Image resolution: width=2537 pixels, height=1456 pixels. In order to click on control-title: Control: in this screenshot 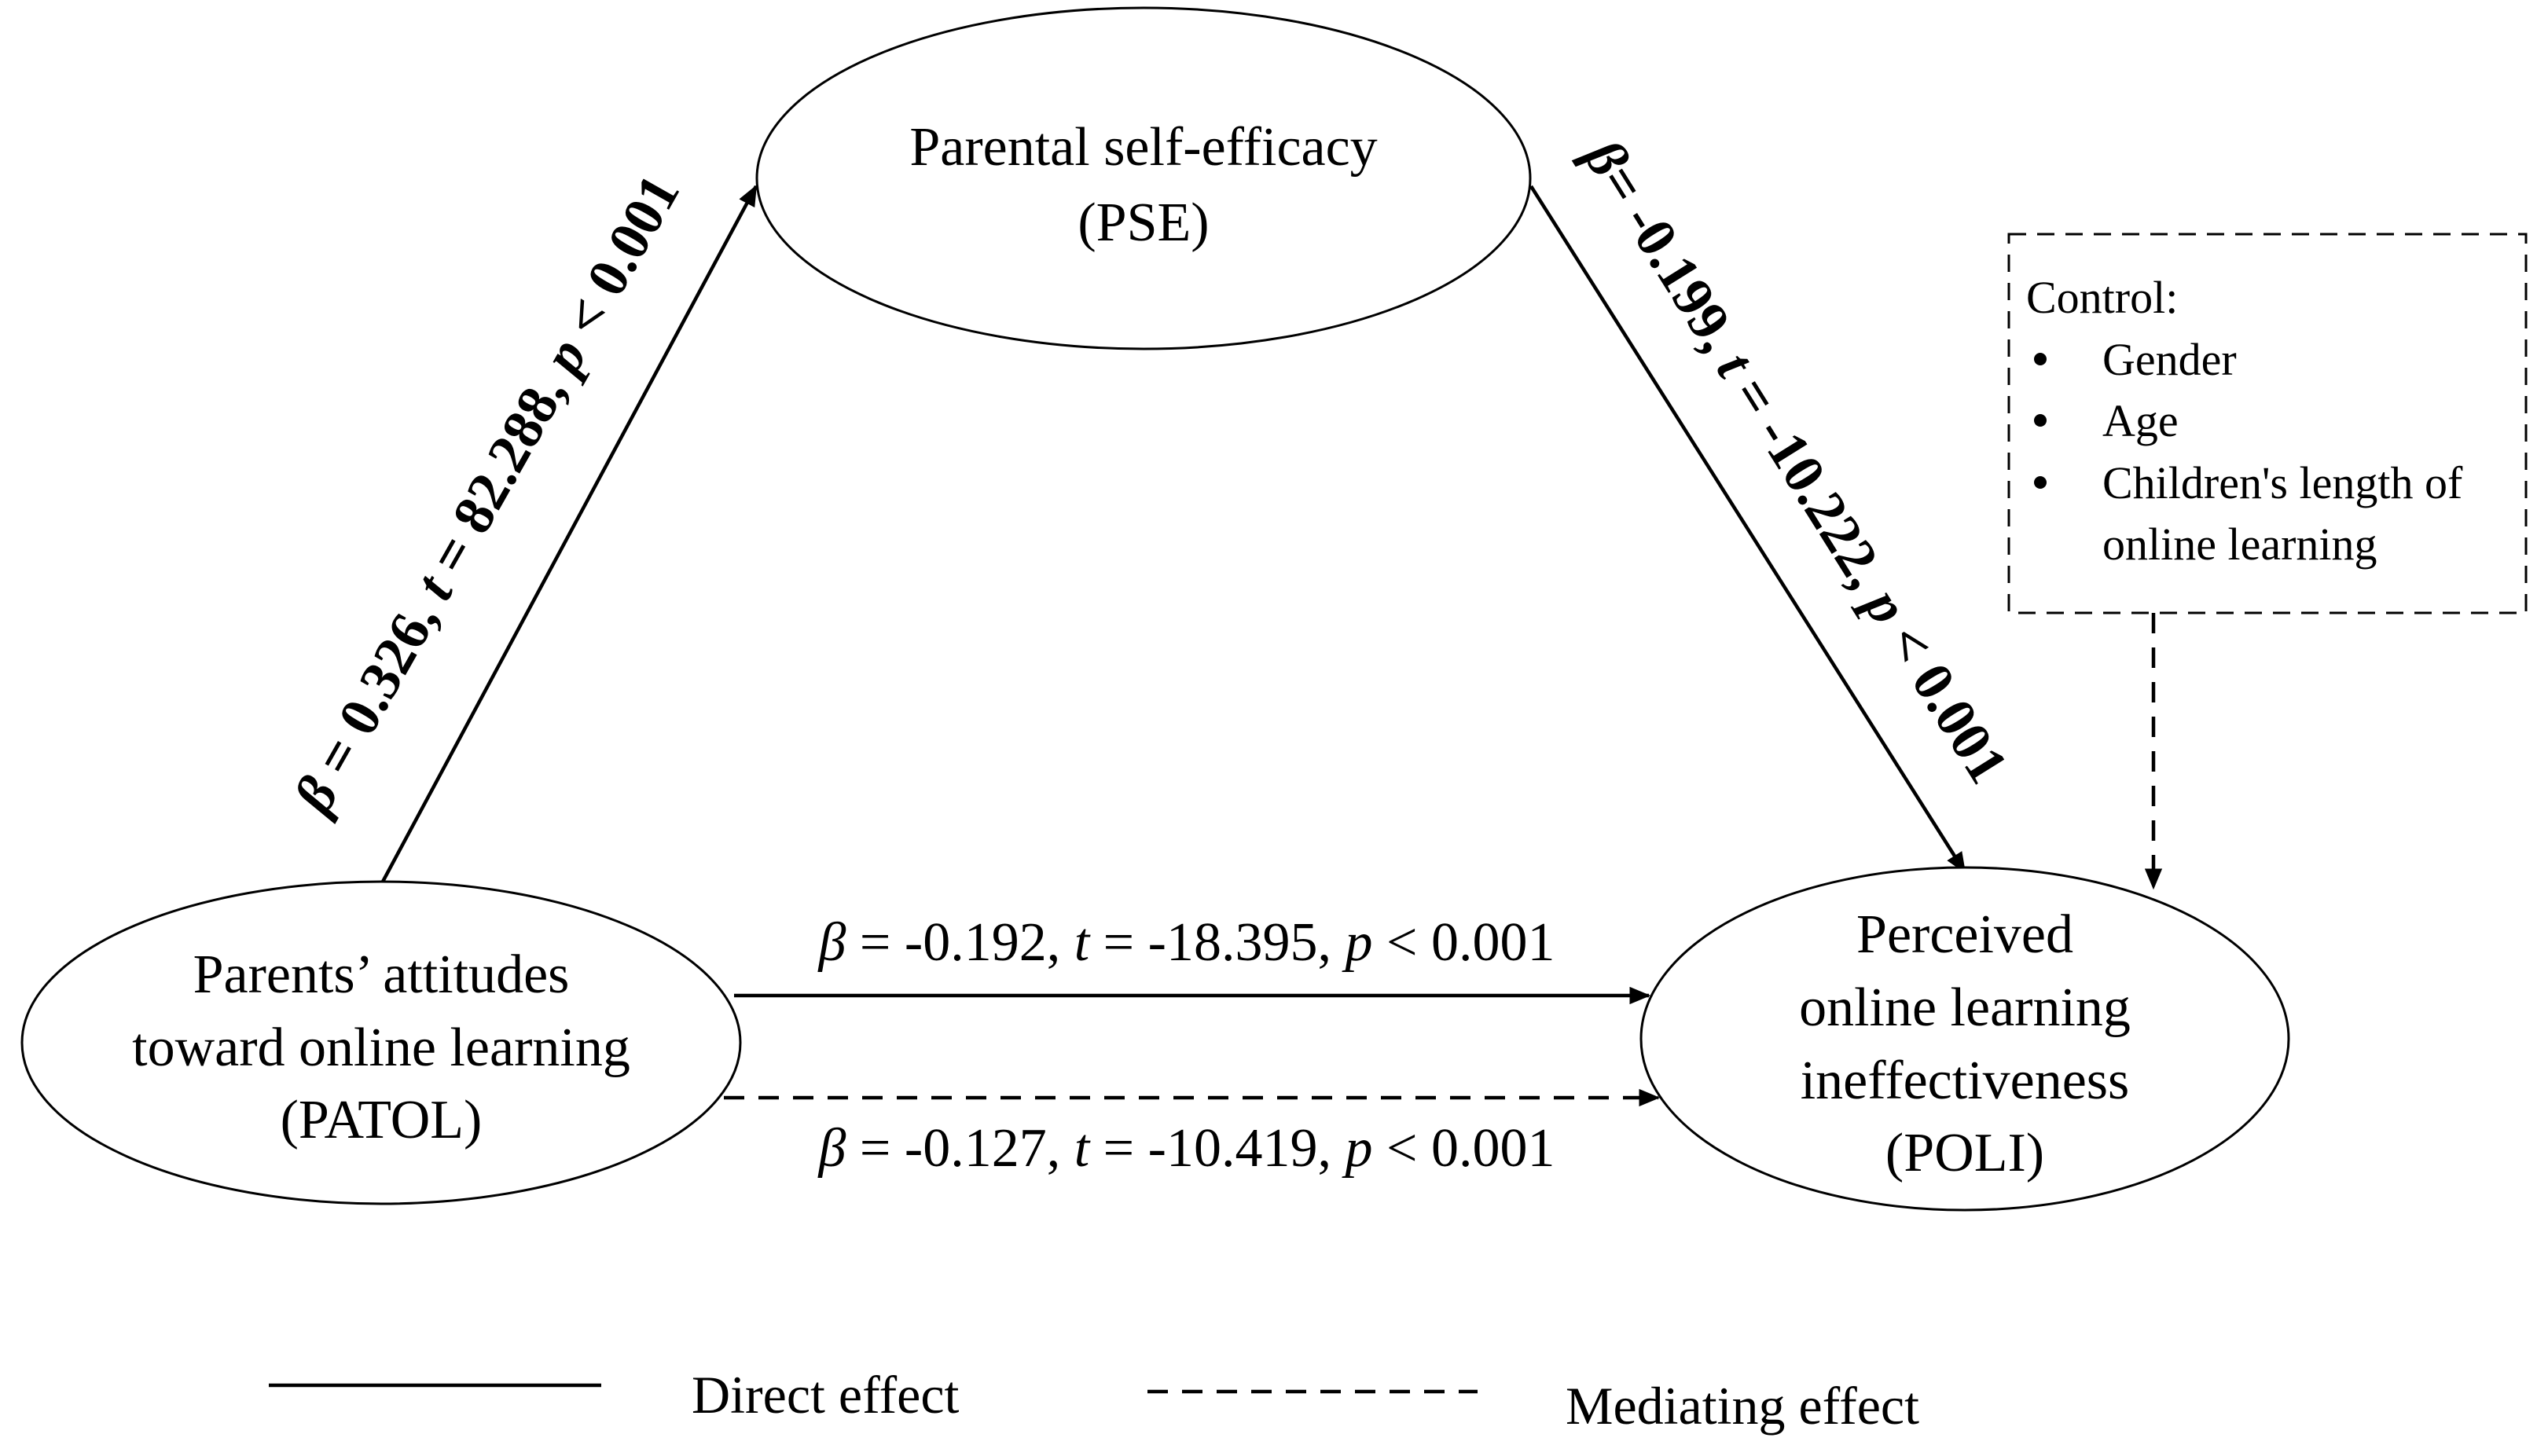, I will do `click(2102, 297)`.